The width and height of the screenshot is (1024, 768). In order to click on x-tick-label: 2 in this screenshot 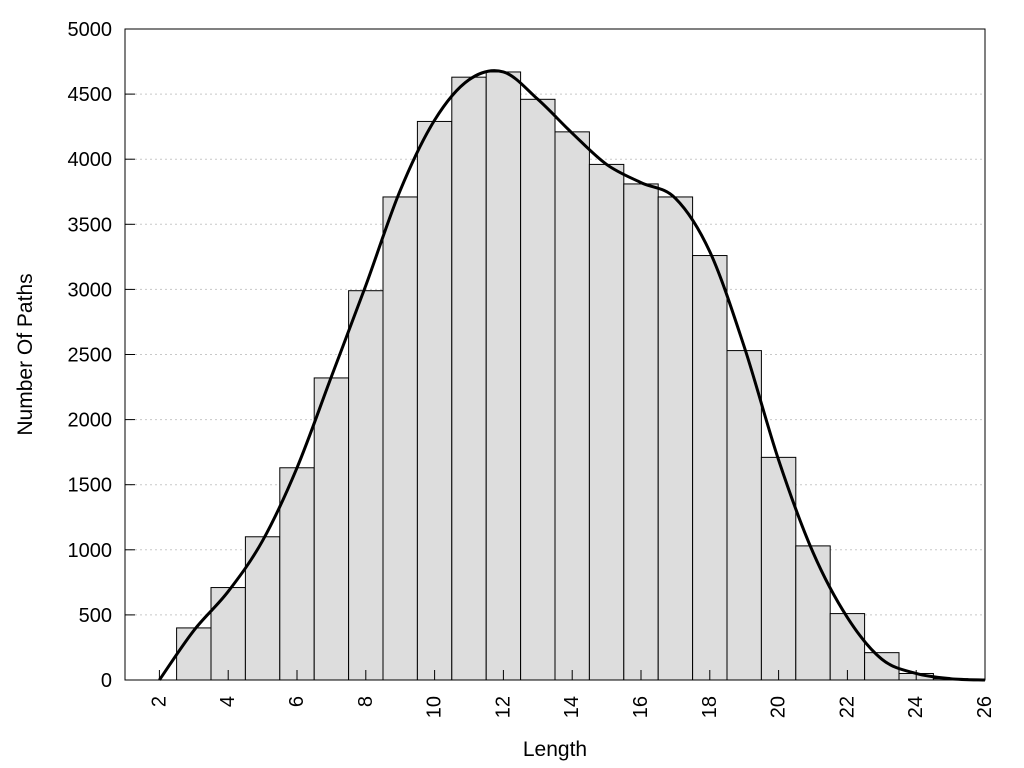, I will do `click(159, 701)`.